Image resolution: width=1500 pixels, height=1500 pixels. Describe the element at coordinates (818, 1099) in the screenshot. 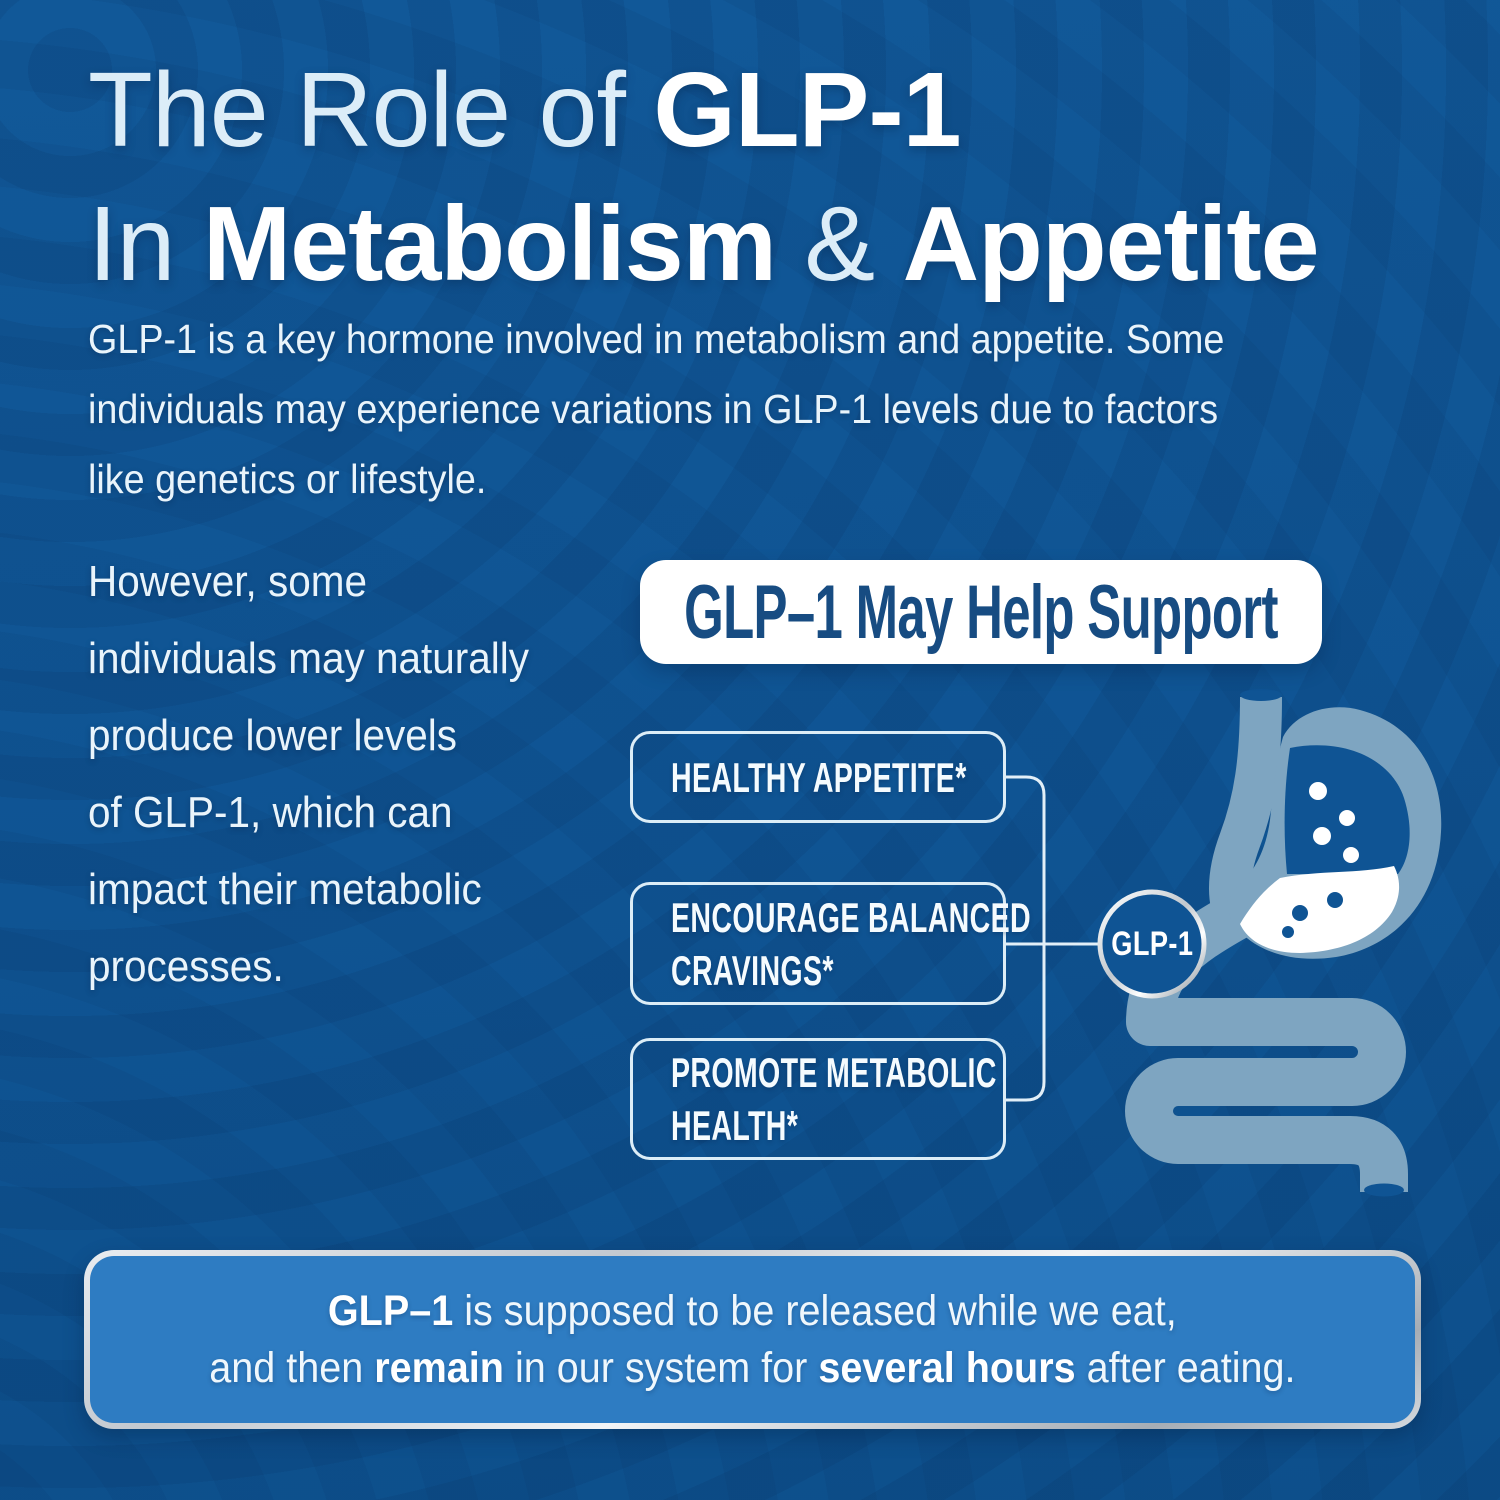

I see `benefit-box-metabolic-health: PROMOTE METABOLIC HEALTH*` at that location.